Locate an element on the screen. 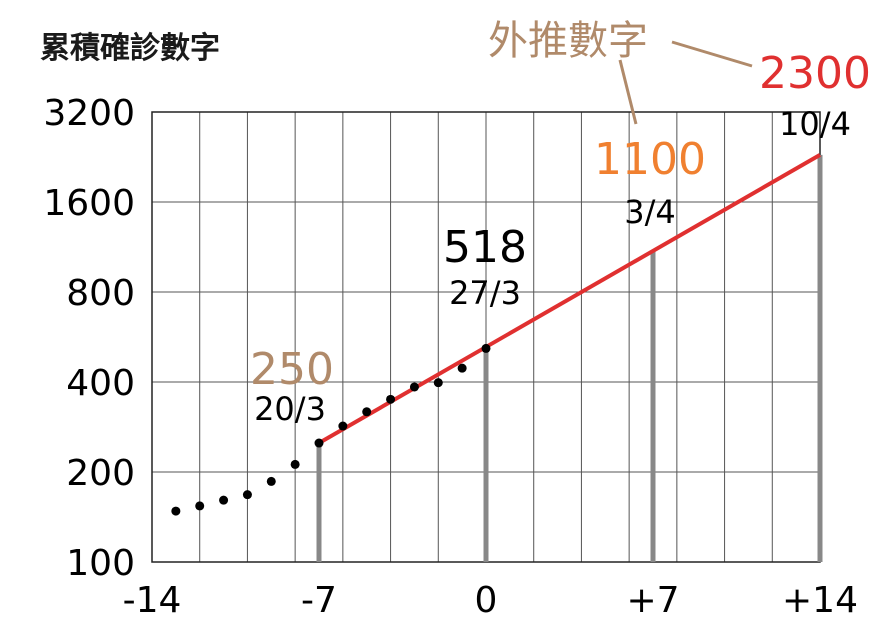 This screenshot has height=633, width=891. y-tick-label: 200 is located at coordinates (100, 473).